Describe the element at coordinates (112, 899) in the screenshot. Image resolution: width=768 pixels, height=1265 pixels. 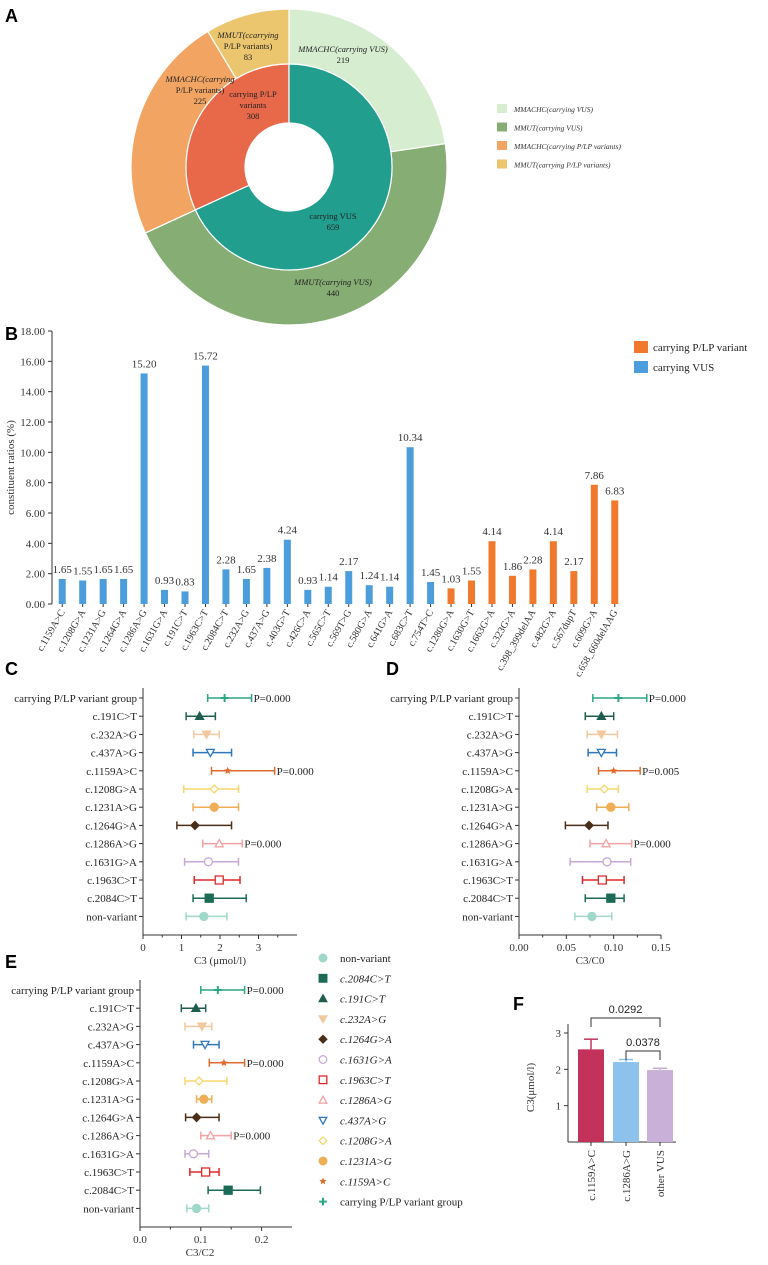
I see `row-label: c.2084C>T` at that location.